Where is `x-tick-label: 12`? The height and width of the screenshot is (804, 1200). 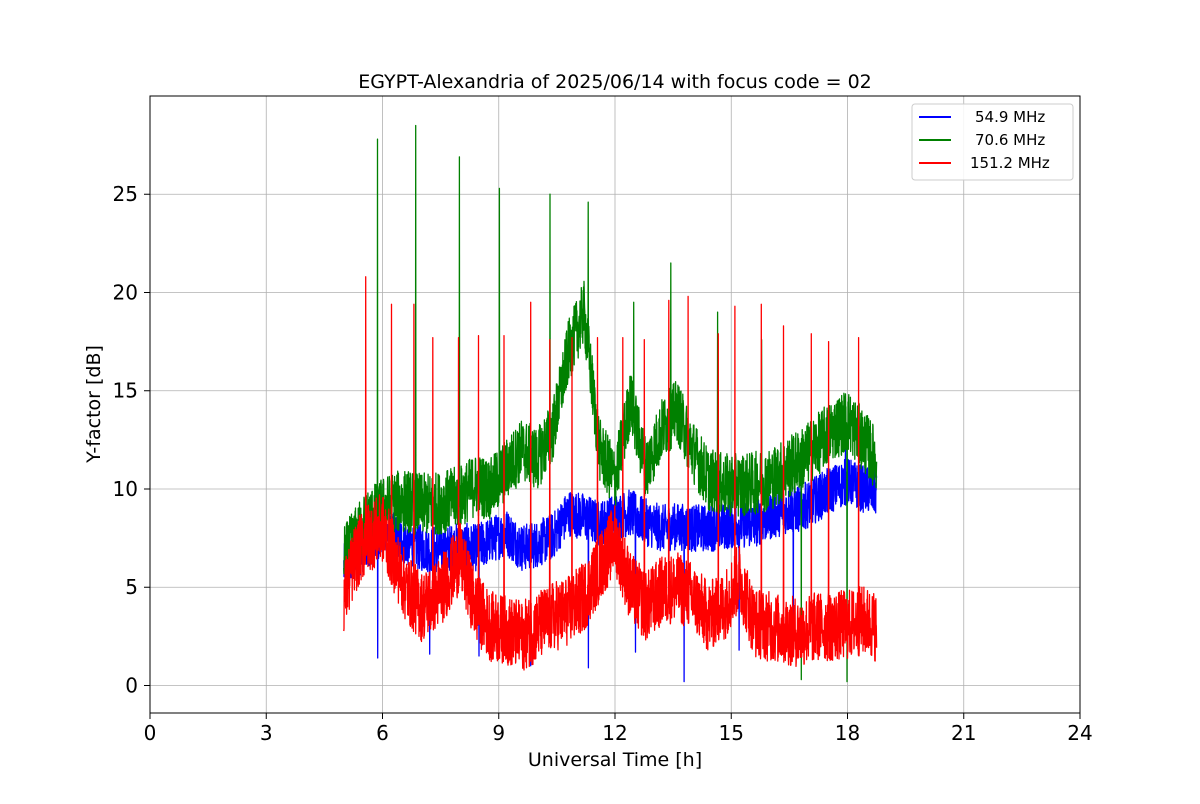 x-tick-label: 12 is located at coordinates (614, 733).